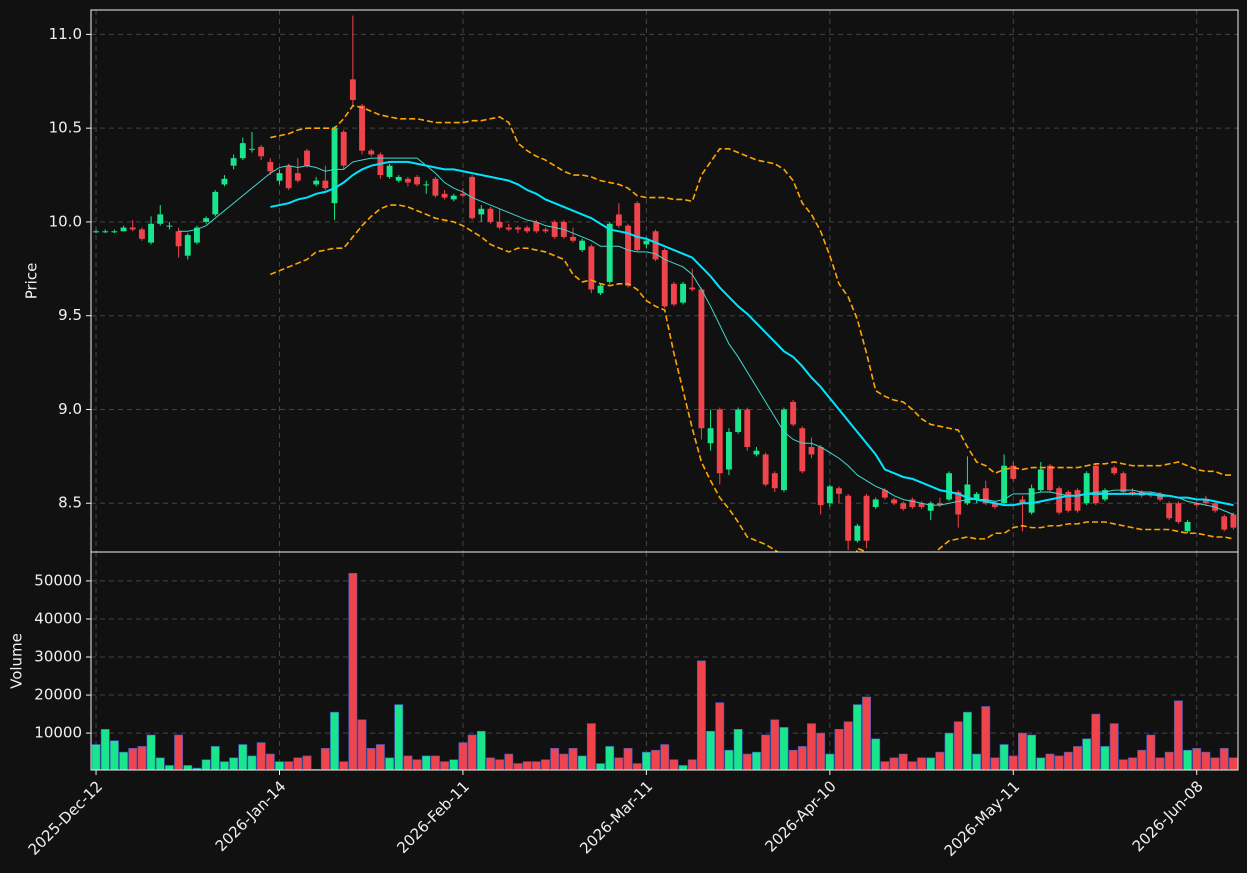 The height and width of the screenshot is (873, 1247). What do you see at coordinates (58, 733) in the screenshot?
I see `y-tick-label: 10000` at bounding box center [58, 733].